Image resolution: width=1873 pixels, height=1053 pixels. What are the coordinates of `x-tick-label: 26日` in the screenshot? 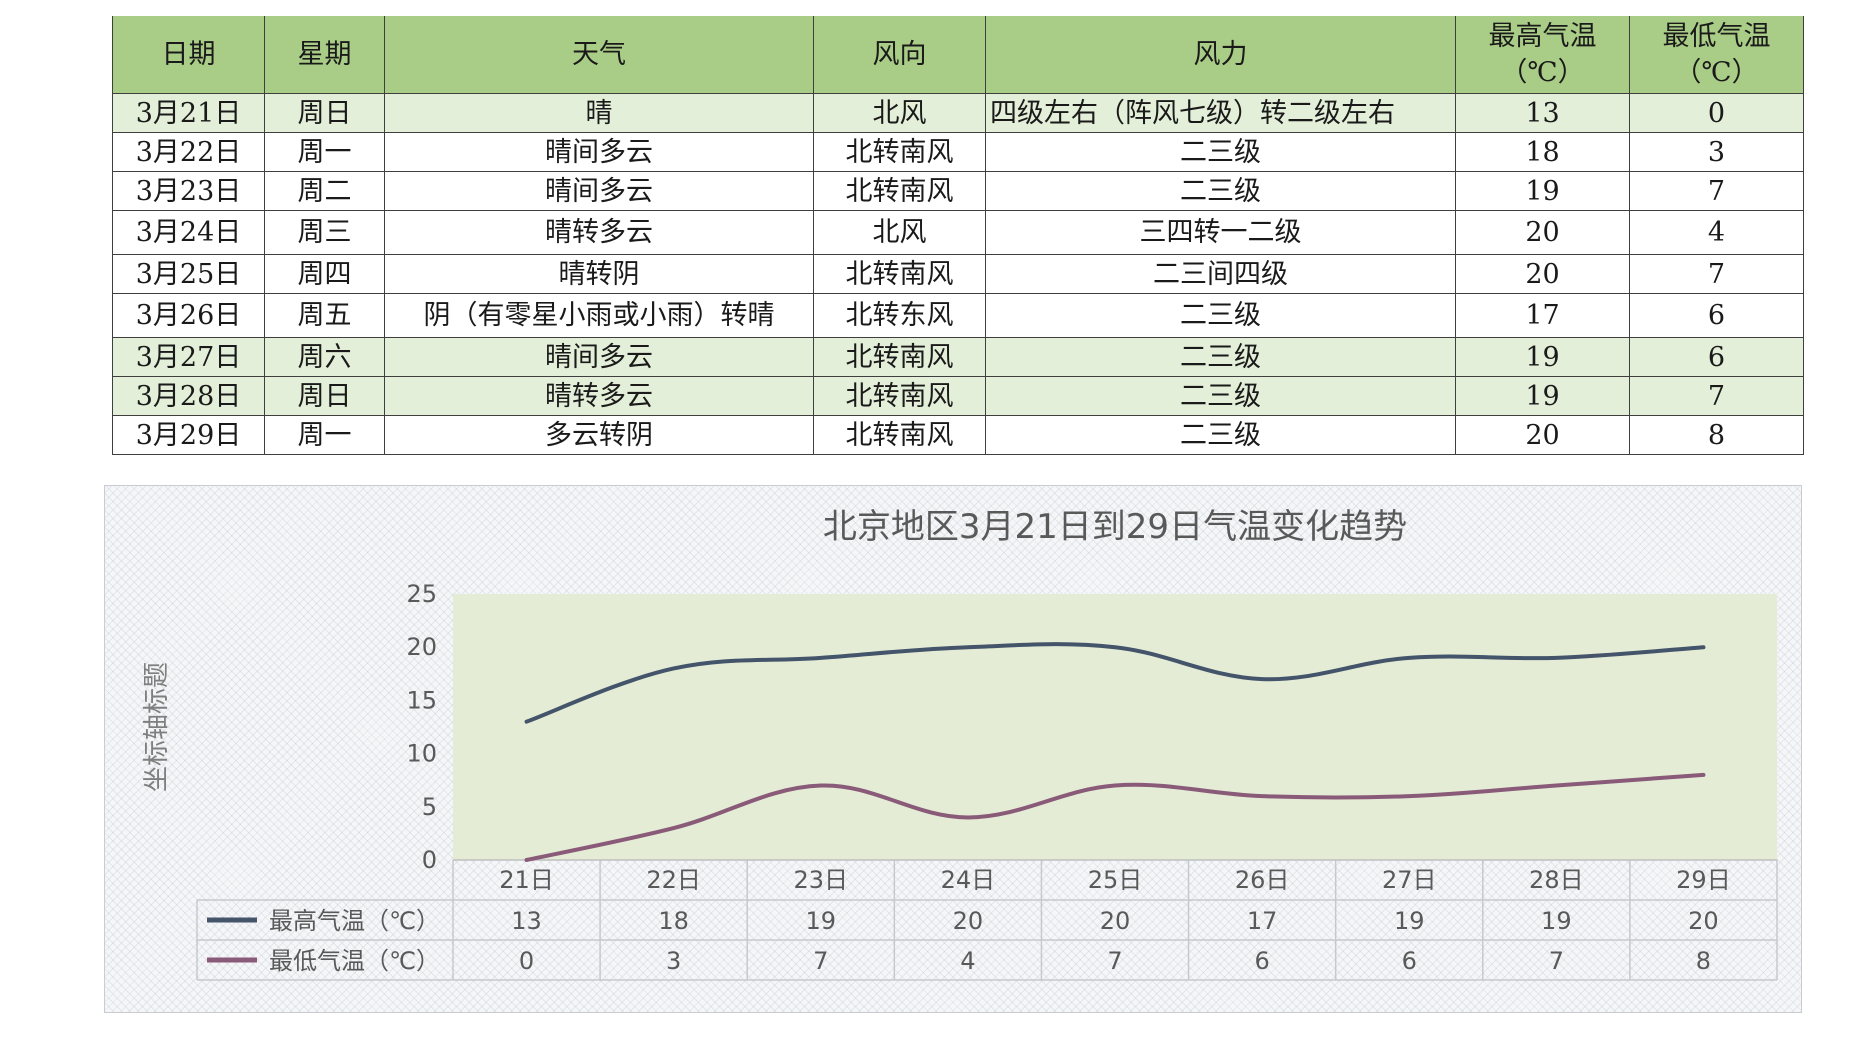 It's located at (1262, 880).